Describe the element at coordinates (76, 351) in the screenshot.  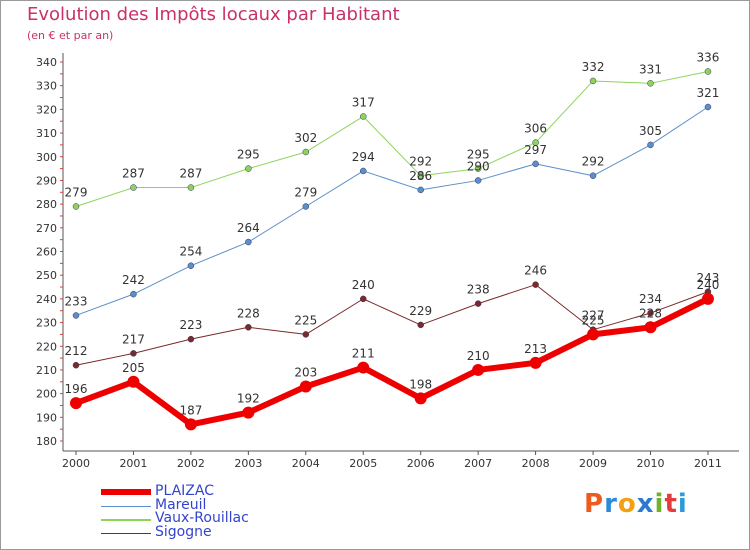
I see `data-label: 212` at that location.